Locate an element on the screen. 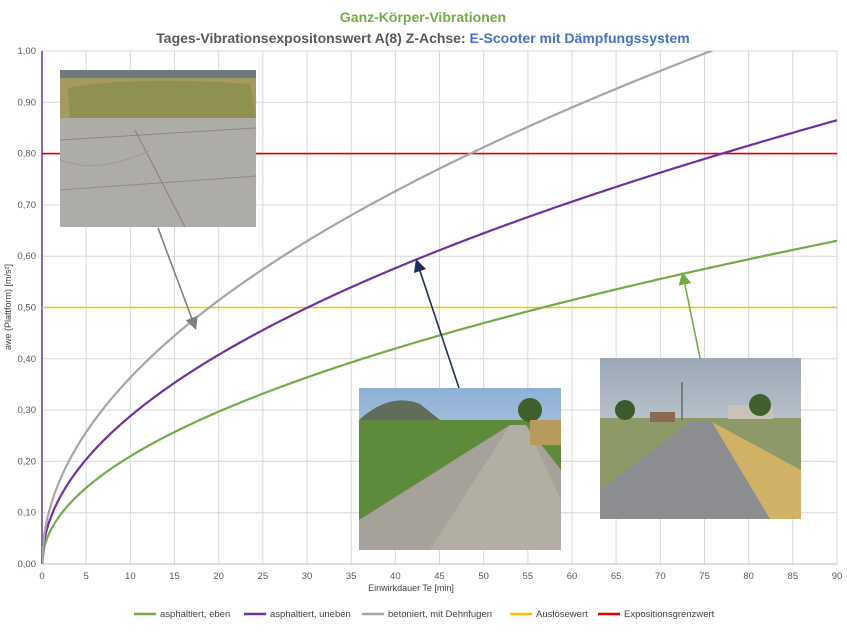 Image resolution: width=847 pixels, height=636 pixels. y-tick-label: 0,40 is located at coordinates (27, 359).